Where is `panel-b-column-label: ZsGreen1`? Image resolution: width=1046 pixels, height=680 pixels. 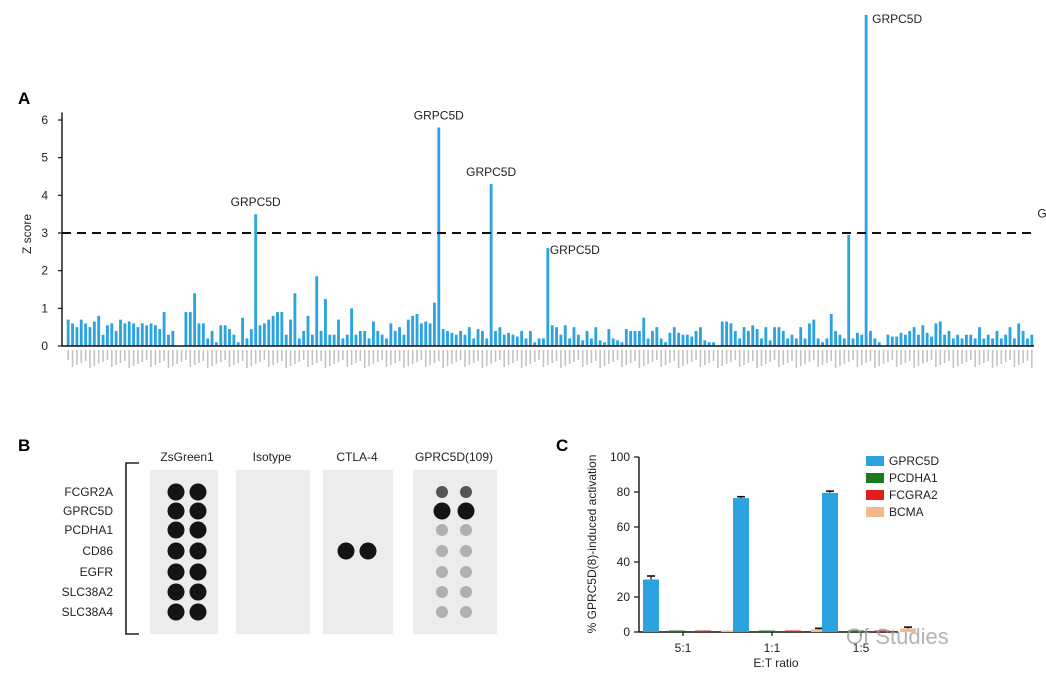 panel-b-column-label: ZsGreen1 is located at coordinates (187, 457).